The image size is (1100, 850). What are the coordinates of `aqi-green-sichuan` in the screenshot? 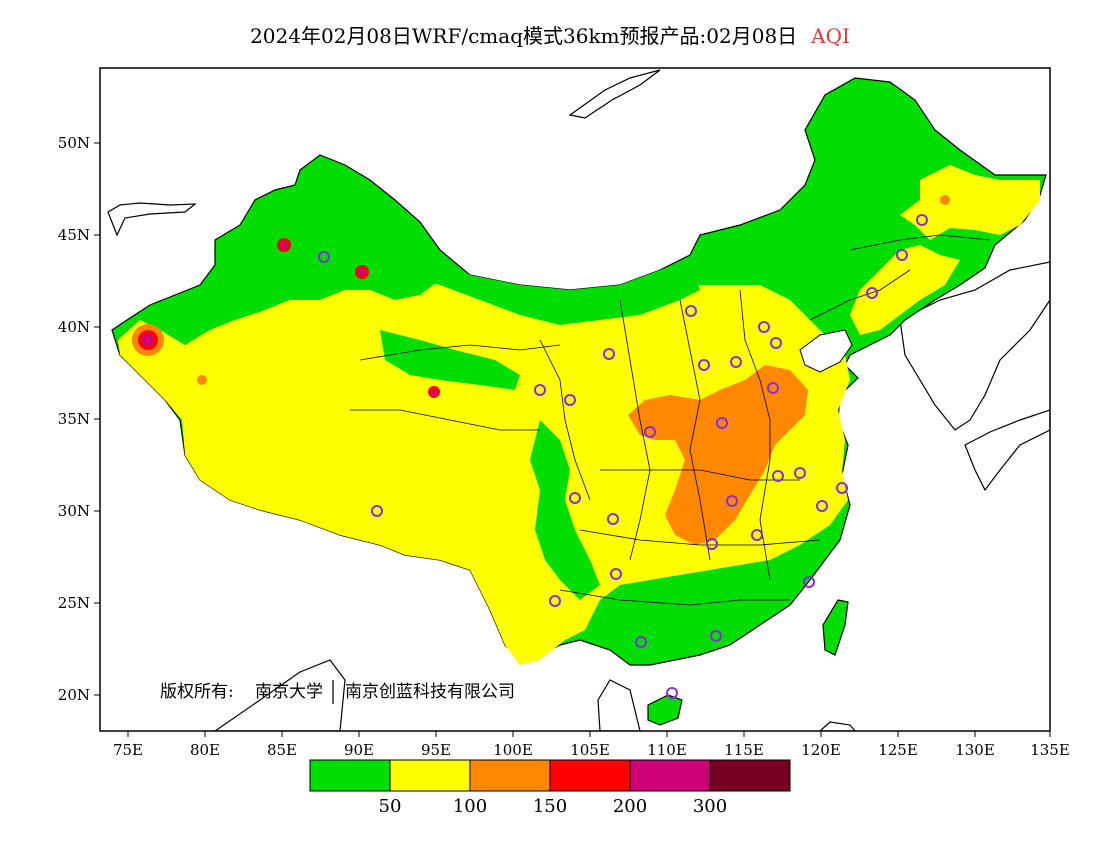 It's located at (565, 510).